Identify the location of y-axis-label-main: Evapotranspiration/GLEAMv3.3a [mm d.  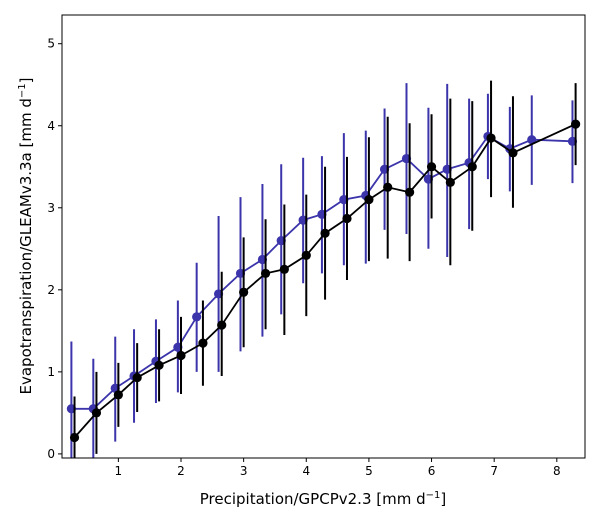
(26, 246).